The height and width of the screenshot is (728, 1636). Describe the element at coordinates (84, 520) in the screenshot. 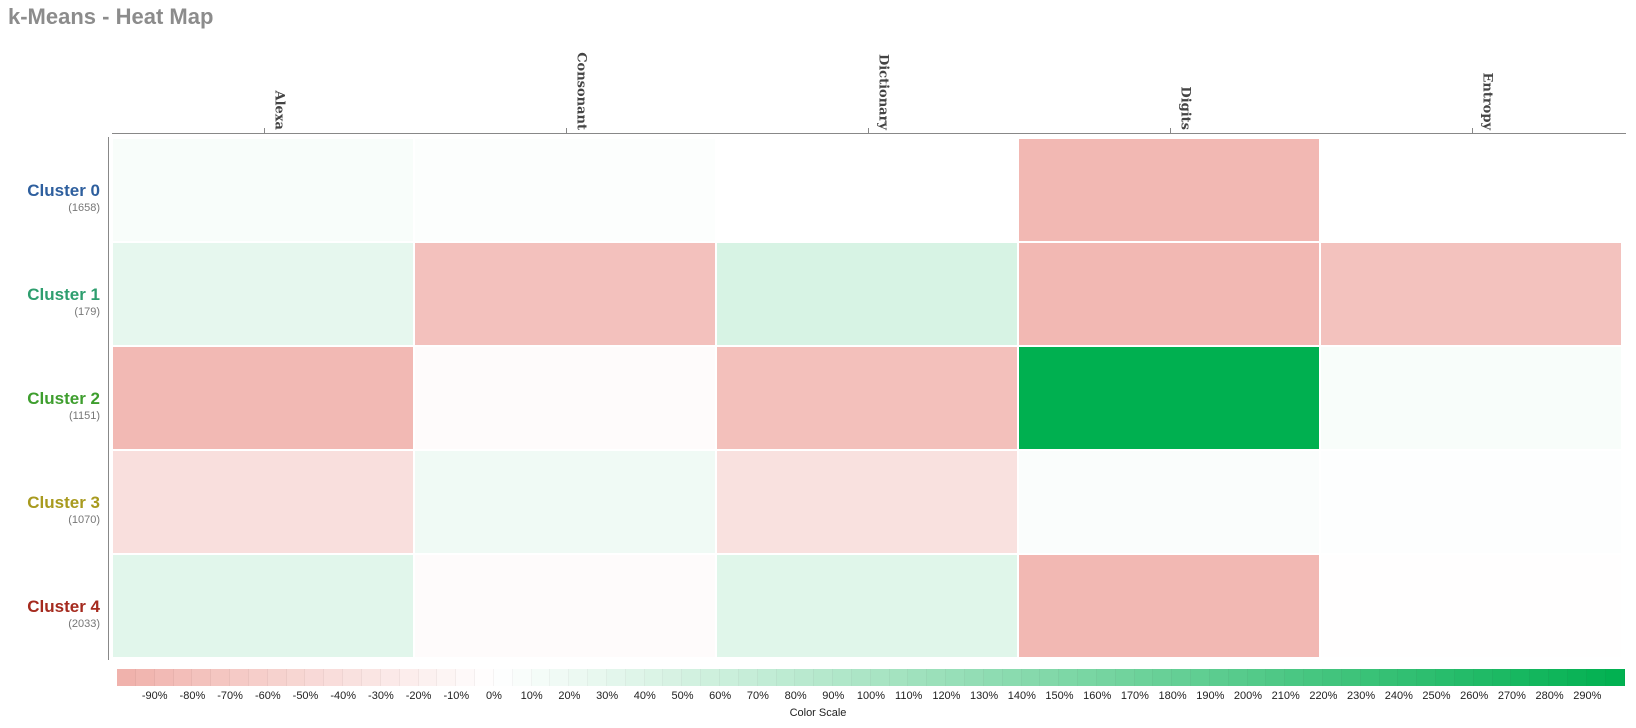

I see `row-count: (1070)` at that location.